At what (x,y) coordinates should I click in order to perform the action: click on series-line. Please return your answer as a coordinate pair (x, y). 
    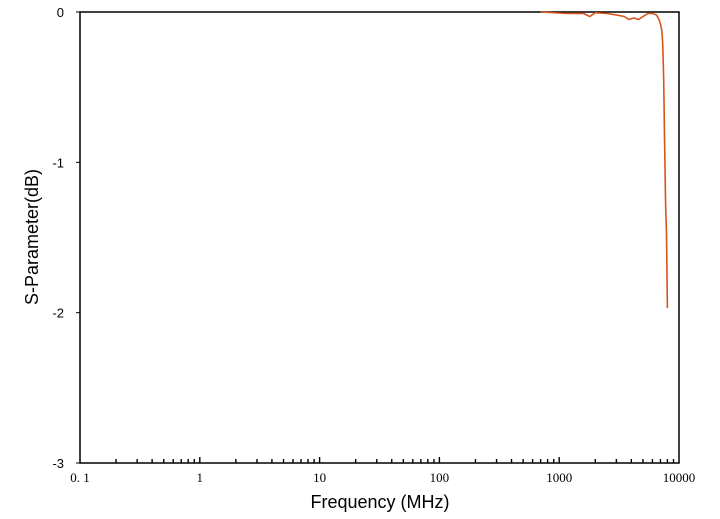
    Looking at the image, I should click on (604, 160).